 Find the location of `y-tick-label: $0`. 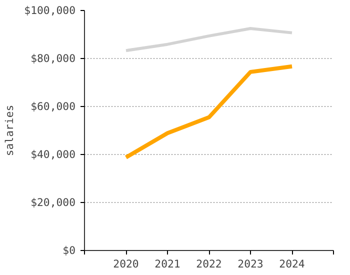

y-tick-label: $0 is located at coordinates (69, 250).